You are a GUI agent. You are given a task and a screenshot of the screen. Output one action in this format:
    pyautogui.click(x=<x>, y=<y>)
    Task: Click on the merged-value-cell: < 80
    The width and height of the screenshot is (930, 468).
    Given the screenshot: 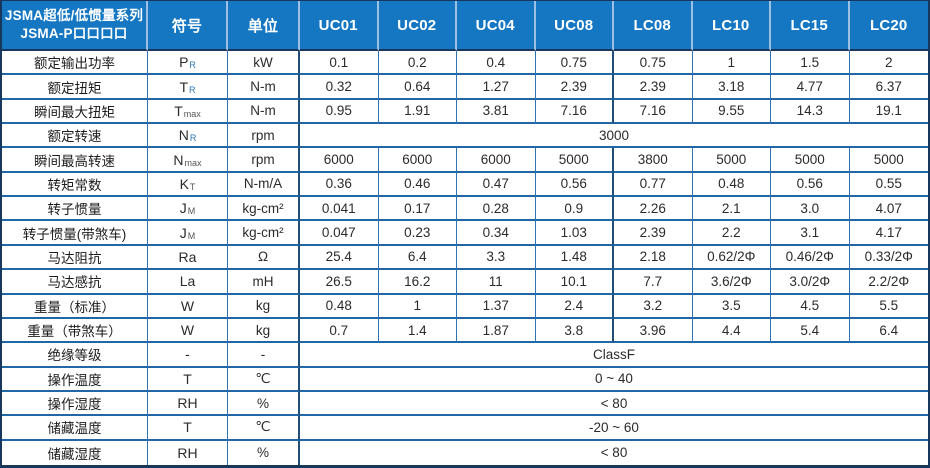 What is the action you would take?
    pyautogui.click(x=614, y=452)
    